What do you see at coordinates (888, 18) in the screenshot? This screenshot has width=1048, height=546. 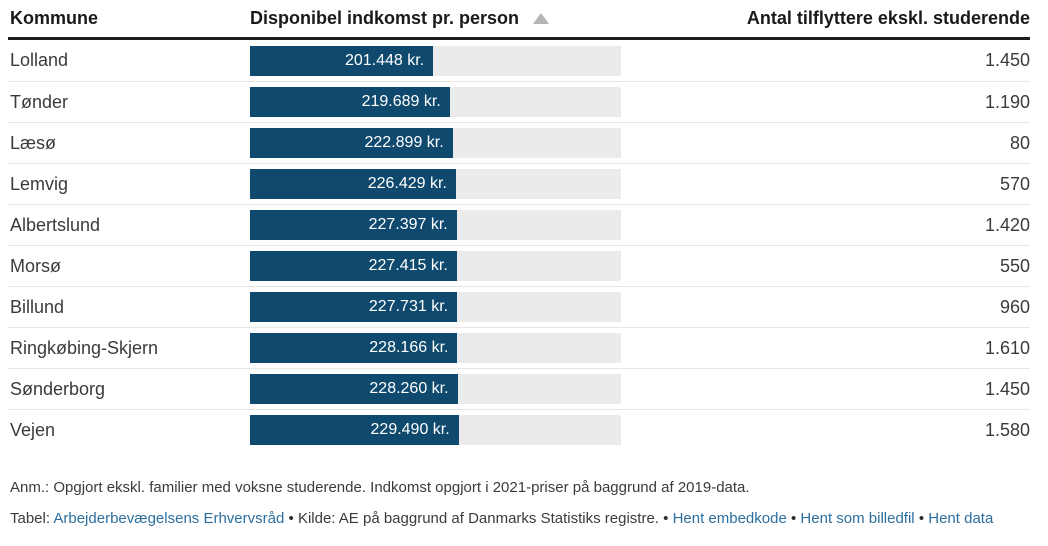 I see `column-header-movers: Antal tilflyttere ekskl. studerende` at bounding box center [888, 18].